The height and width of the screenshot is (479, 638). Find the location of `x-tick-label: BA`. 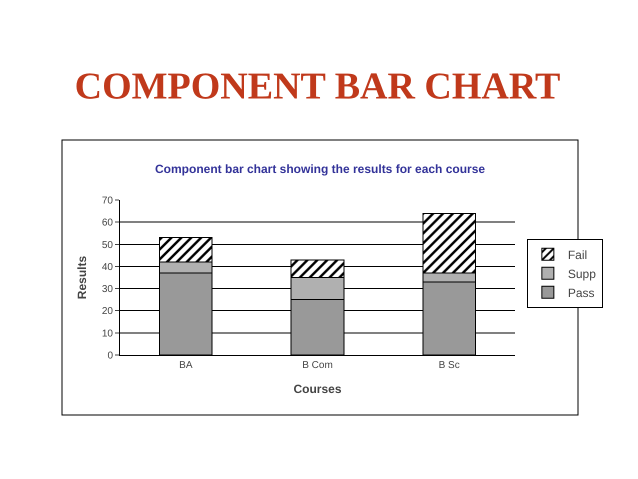

x-tick-label: BA is located at coordinates (186, 365).